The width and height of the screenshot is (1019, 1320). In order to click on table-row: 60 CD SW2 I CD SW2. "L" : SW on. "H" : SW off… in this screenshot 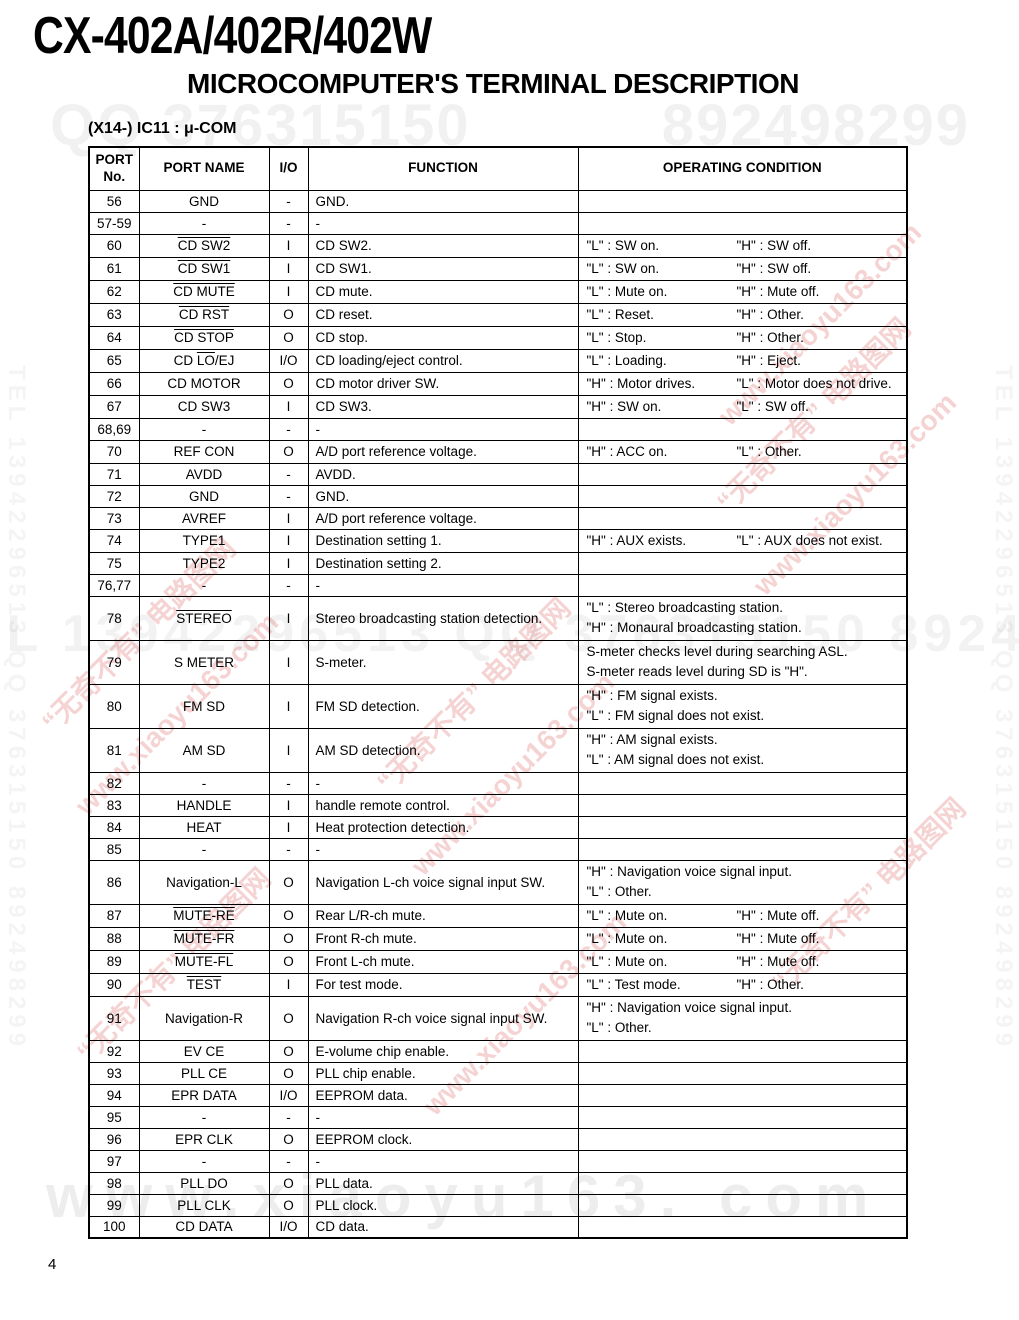, I will do `click(498, 245)`.